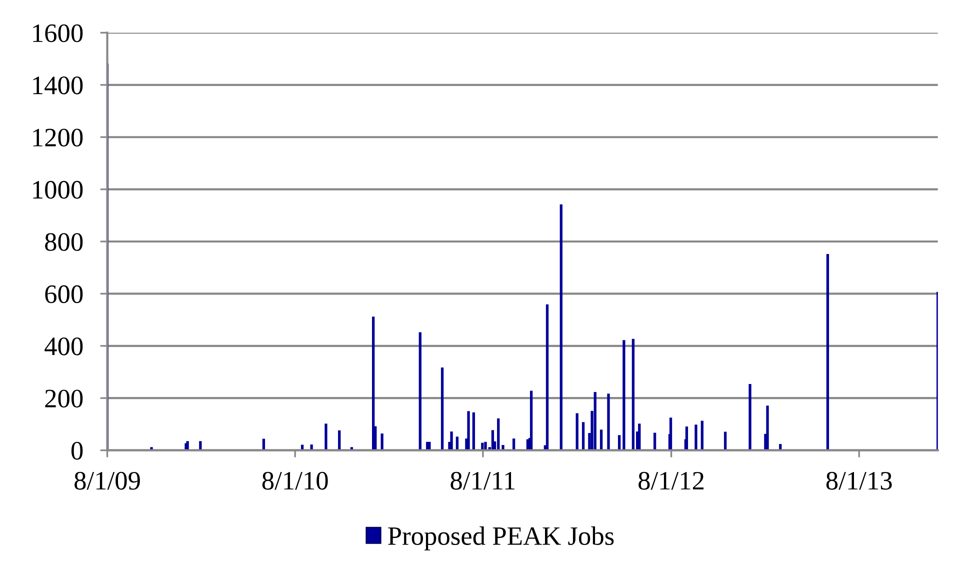 The image size is (956, 577). I want to click on x-tick-label: 8/1/11, so click(482, 481).